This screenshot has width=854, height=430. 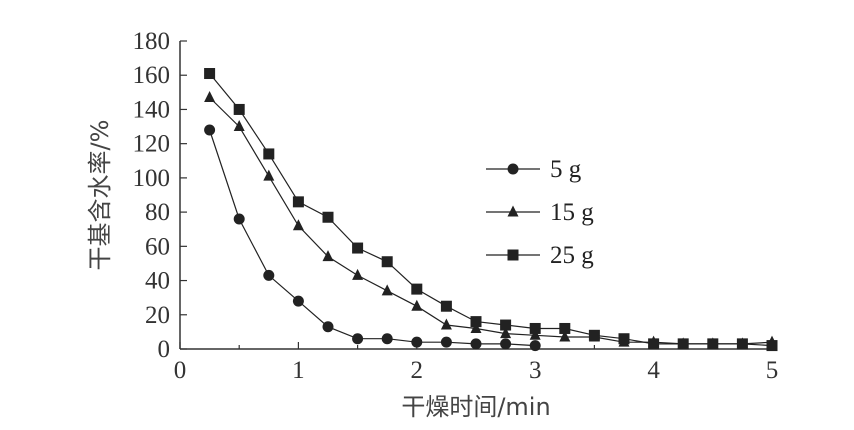 What do you see at coordinates (417, 370) in the screenshot?
I see `x-tick-label: 2` at bounding box center [417, 370].